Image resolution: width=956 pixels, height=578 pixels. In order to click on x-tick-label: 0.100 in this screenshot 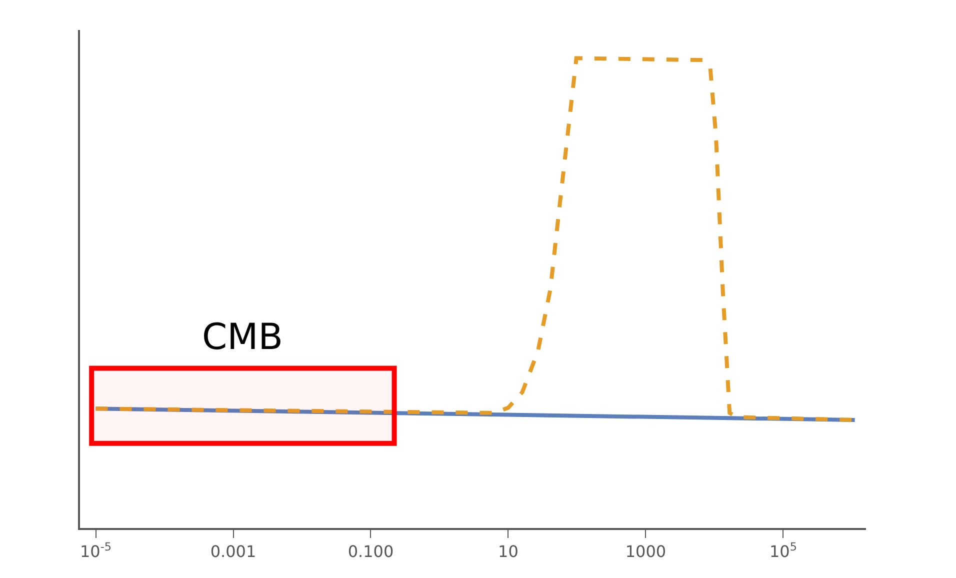, I will do `click(371, 552)`.